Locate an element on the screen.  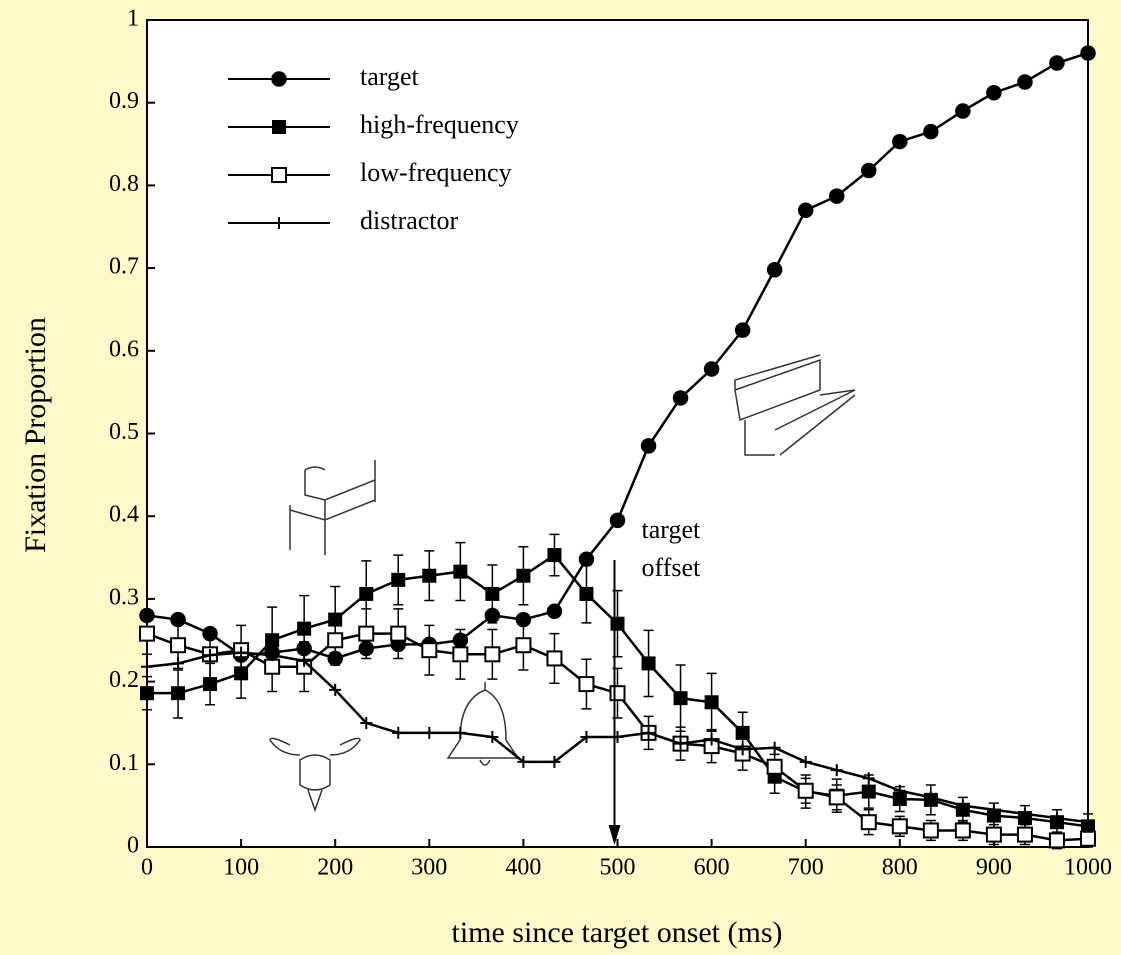
lobster-icon is located at coordinates (315, 775).